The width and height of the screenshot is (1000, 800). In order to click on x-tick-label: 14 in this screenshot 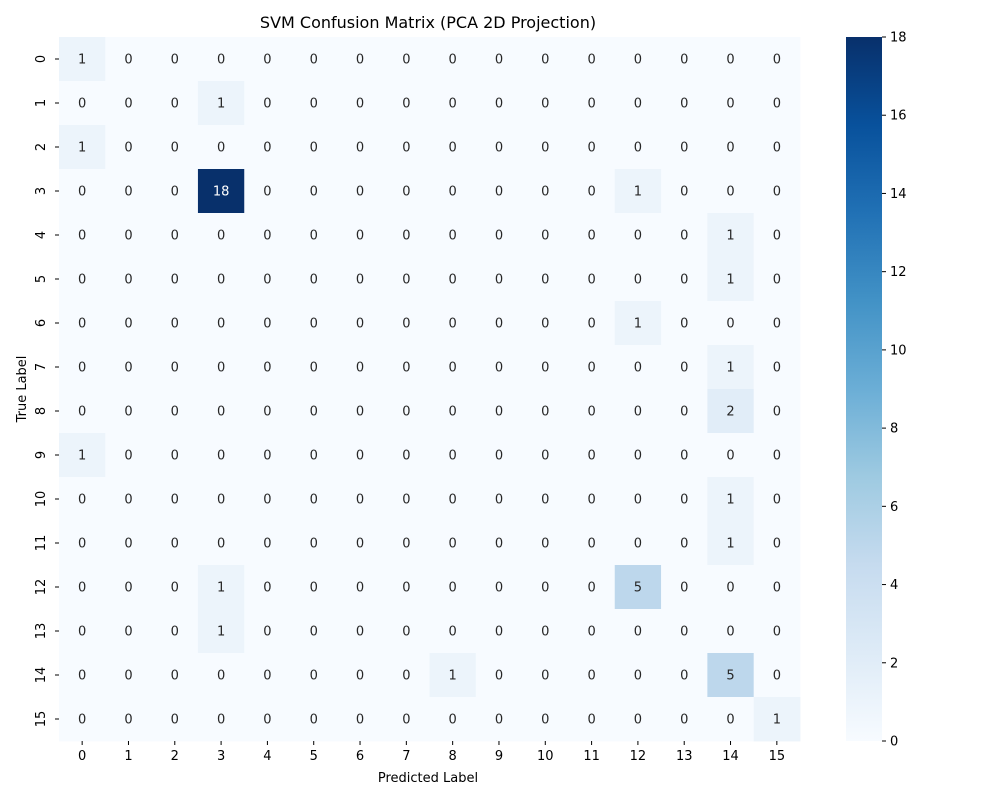, I will do `click(730, 756)`.